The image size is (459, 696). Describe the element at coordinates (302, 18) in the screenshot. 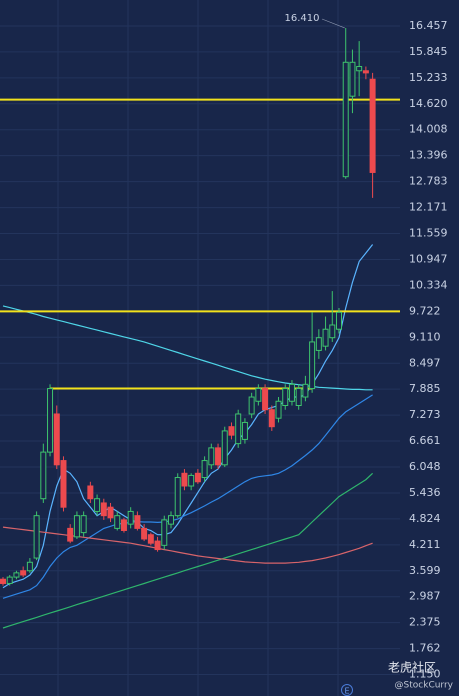

I see `max-label: 16.410` at that location.